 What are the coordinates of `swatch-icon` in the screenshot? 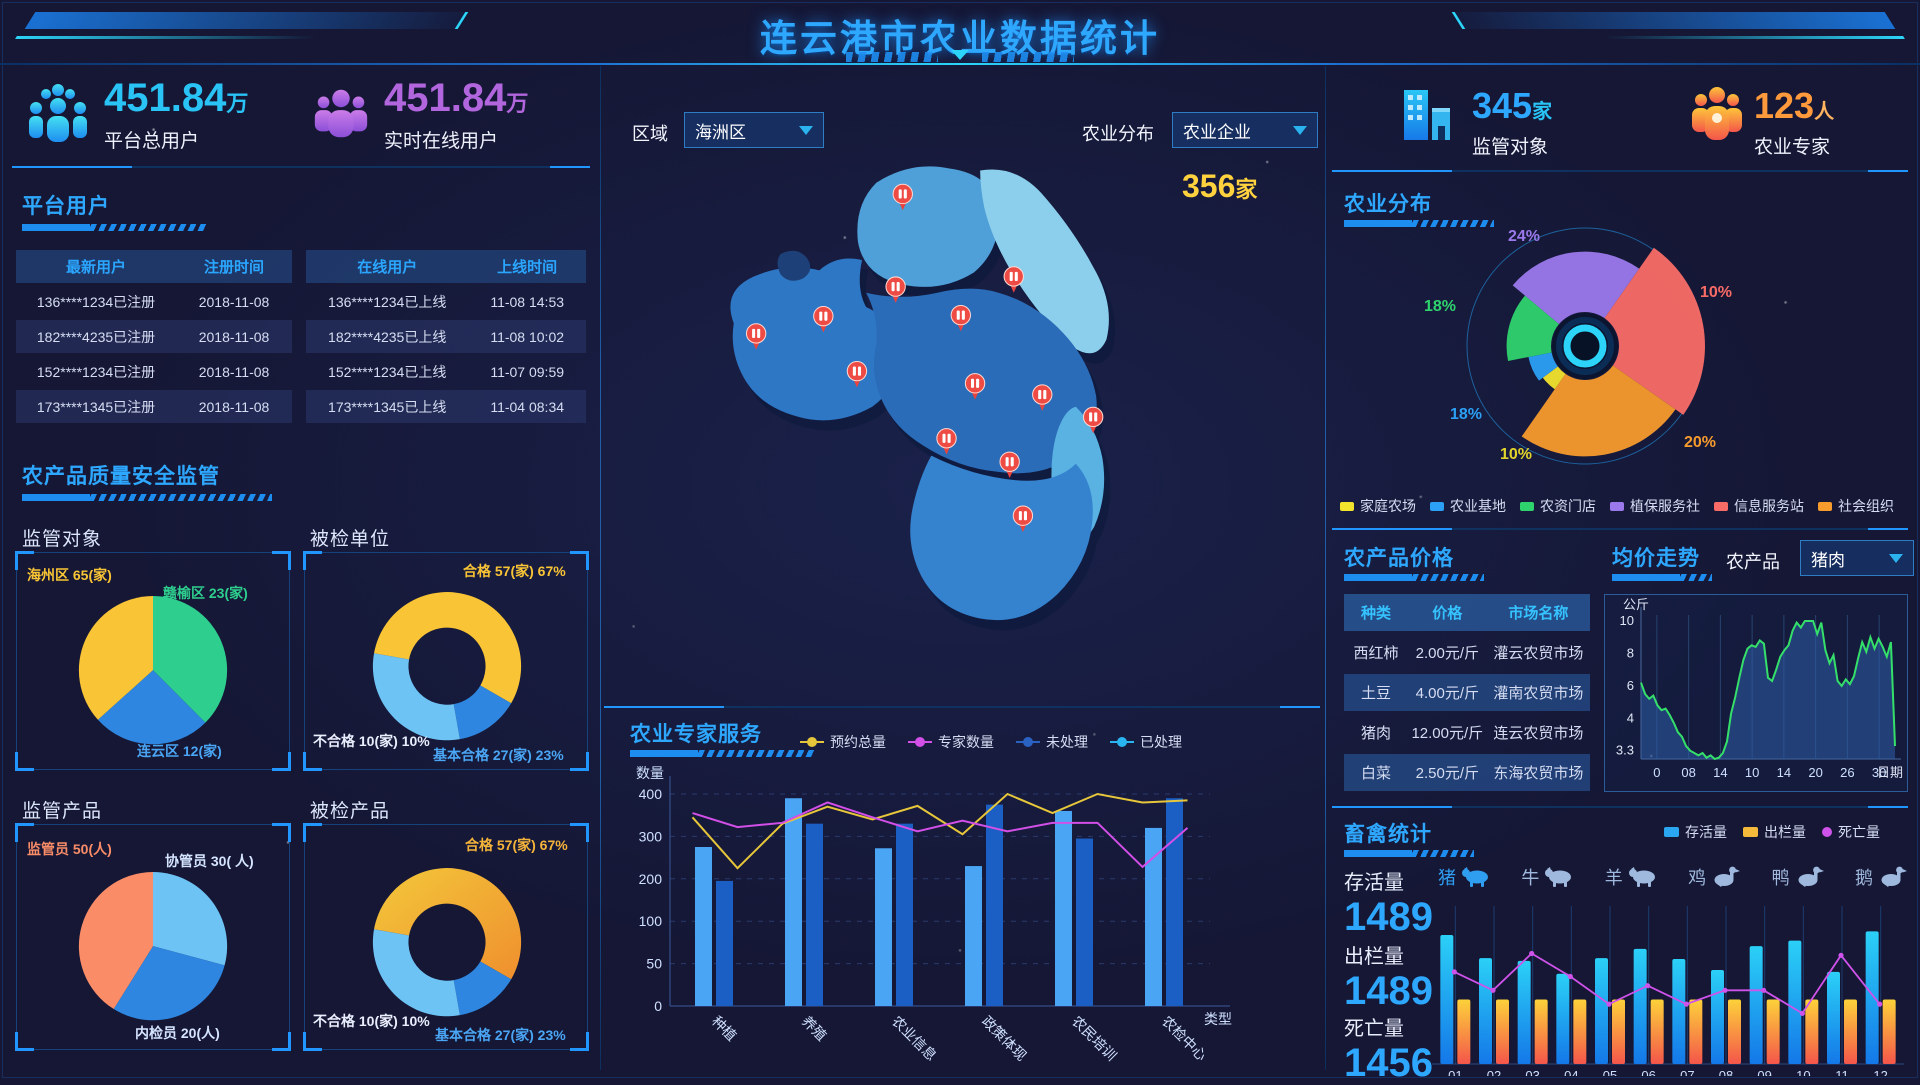 It's located at (1437, 506).